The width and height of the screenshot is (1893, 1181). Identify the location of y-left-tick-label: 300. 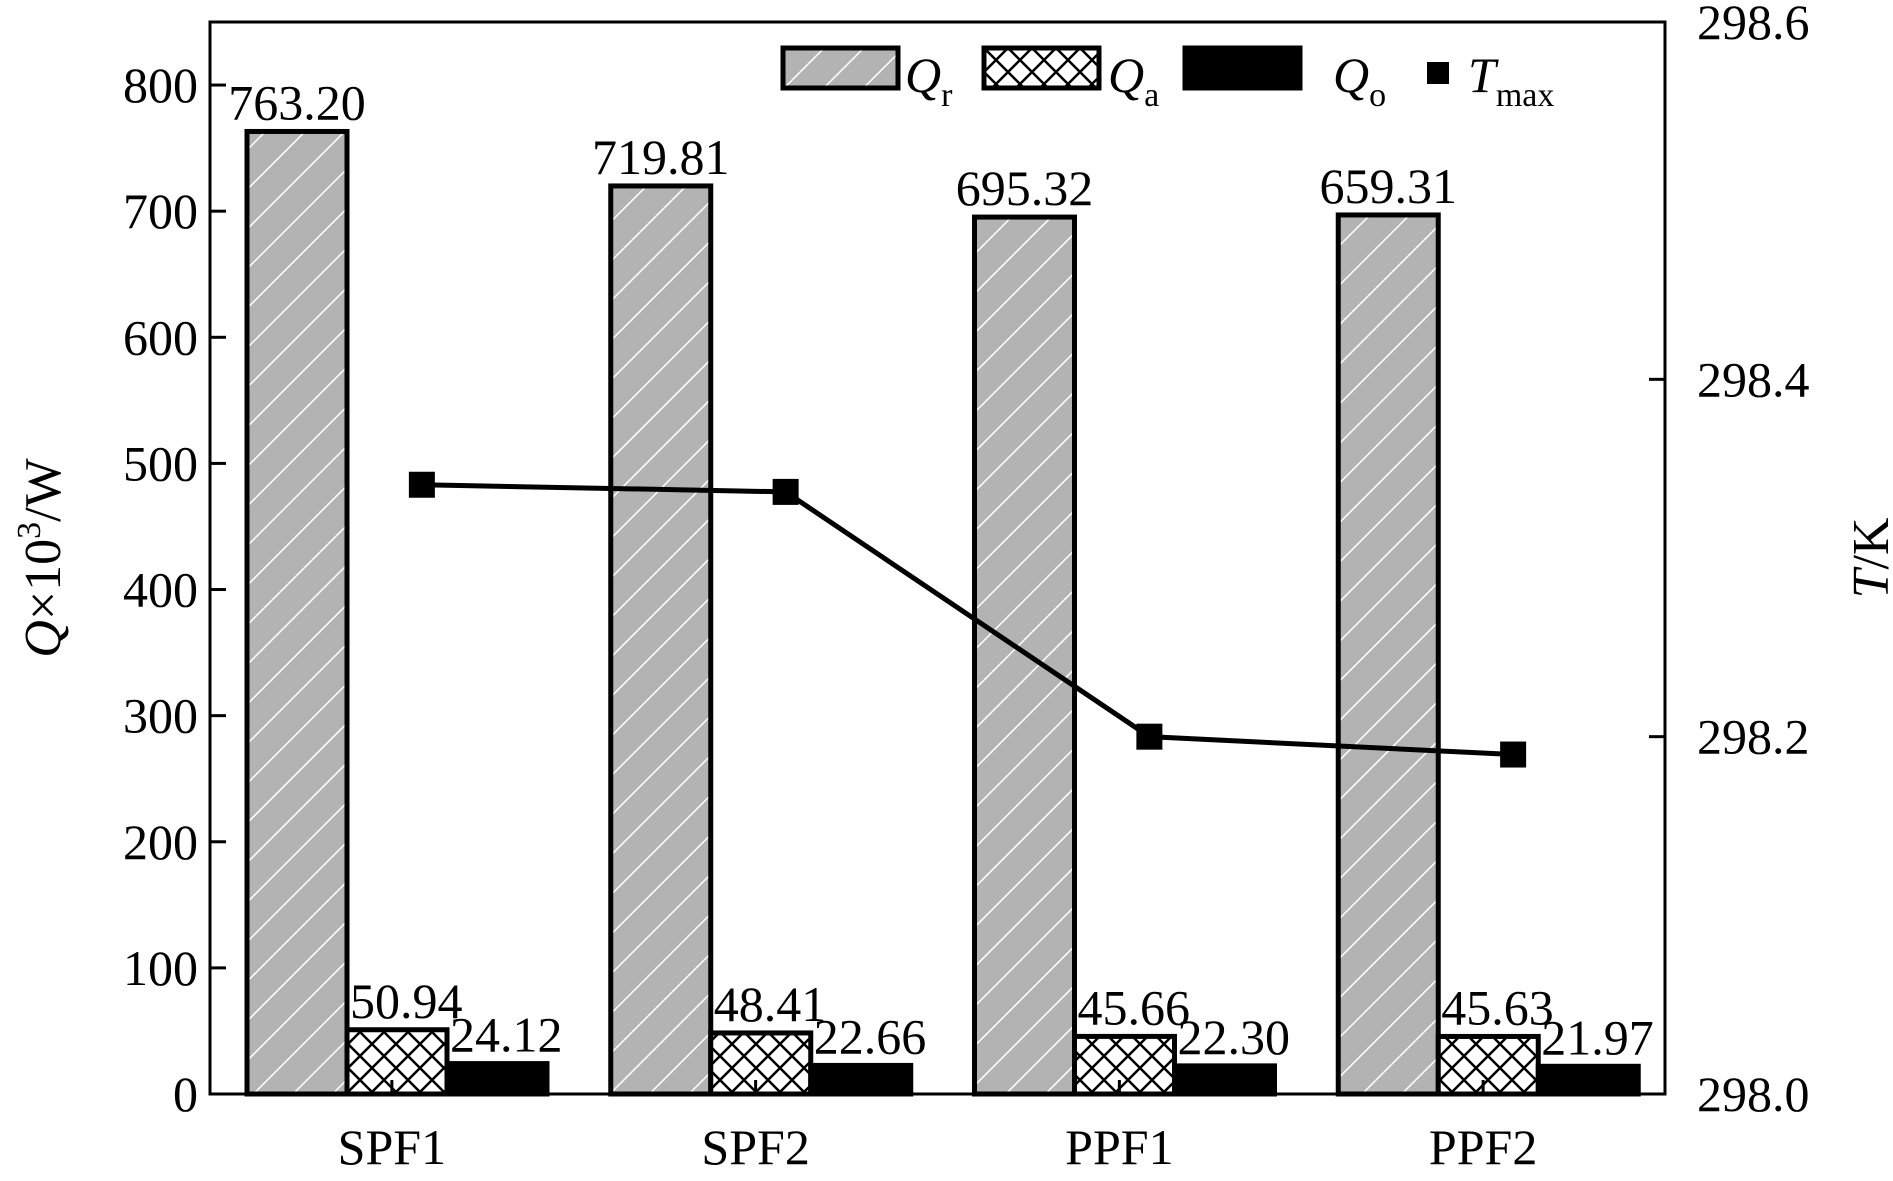
(160, 716).